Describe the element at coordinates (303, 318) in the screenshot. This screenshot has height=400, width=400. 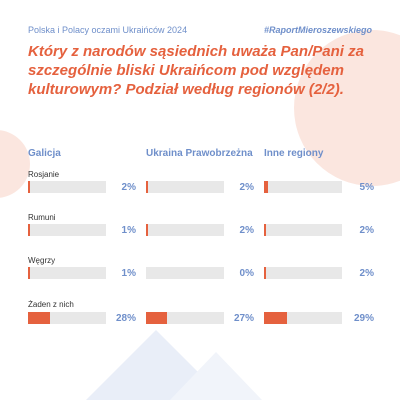
I see `bar-track-inne-regiony-zaden-z-nich` at that location.